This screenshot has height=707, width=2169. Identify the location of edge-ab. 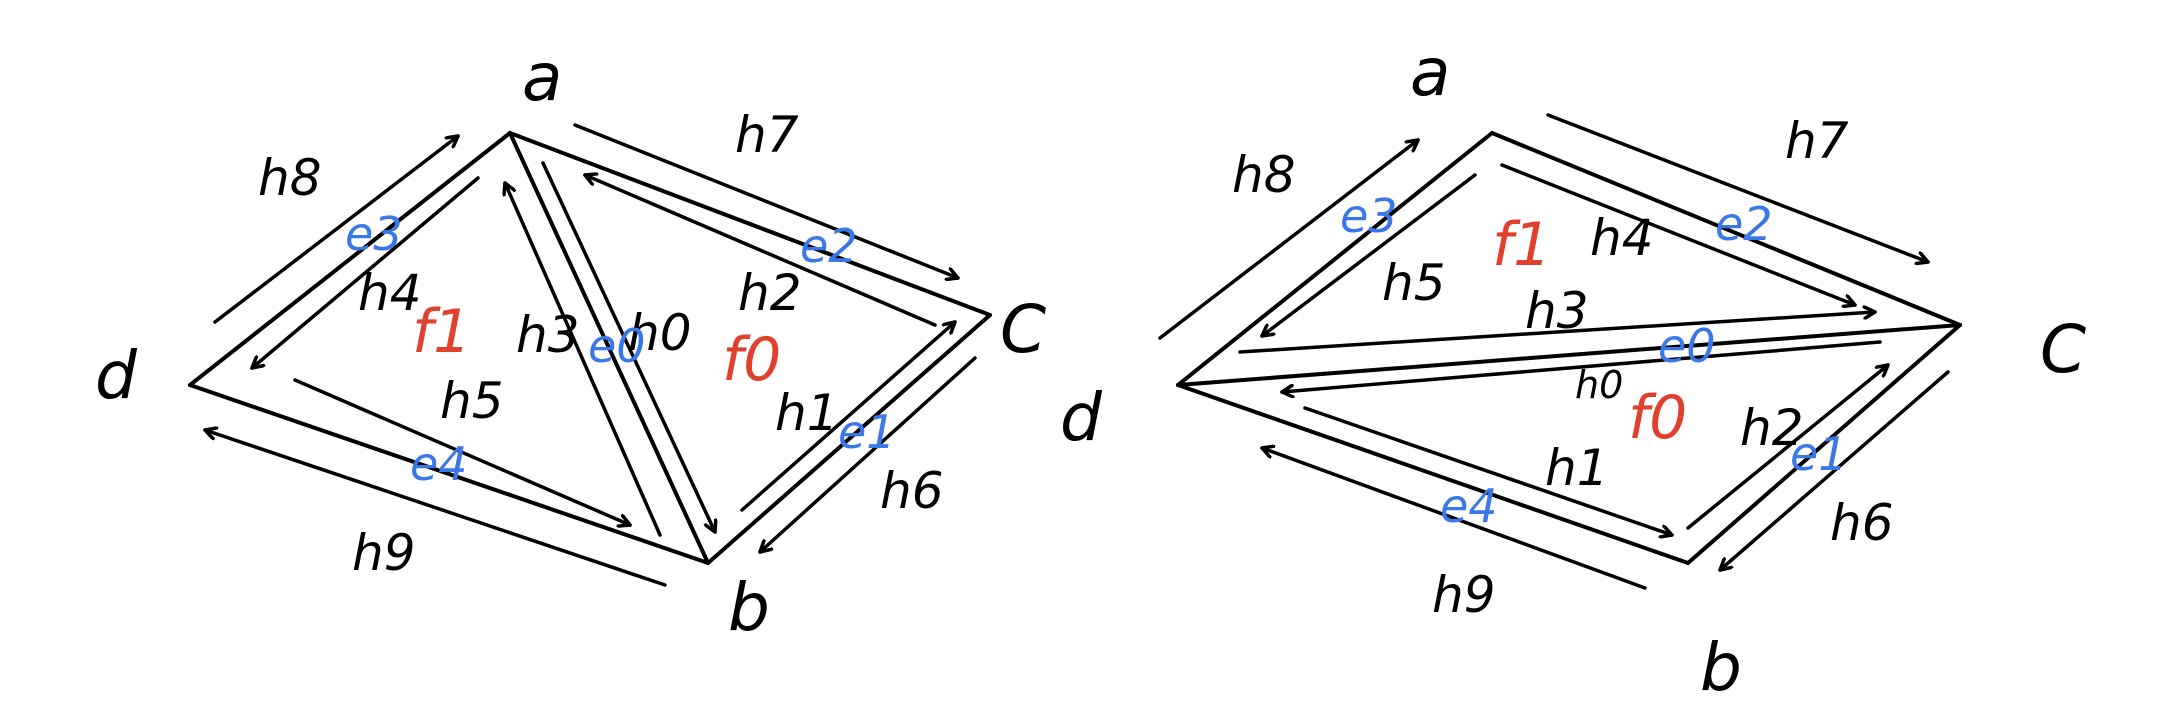
(609, 348).